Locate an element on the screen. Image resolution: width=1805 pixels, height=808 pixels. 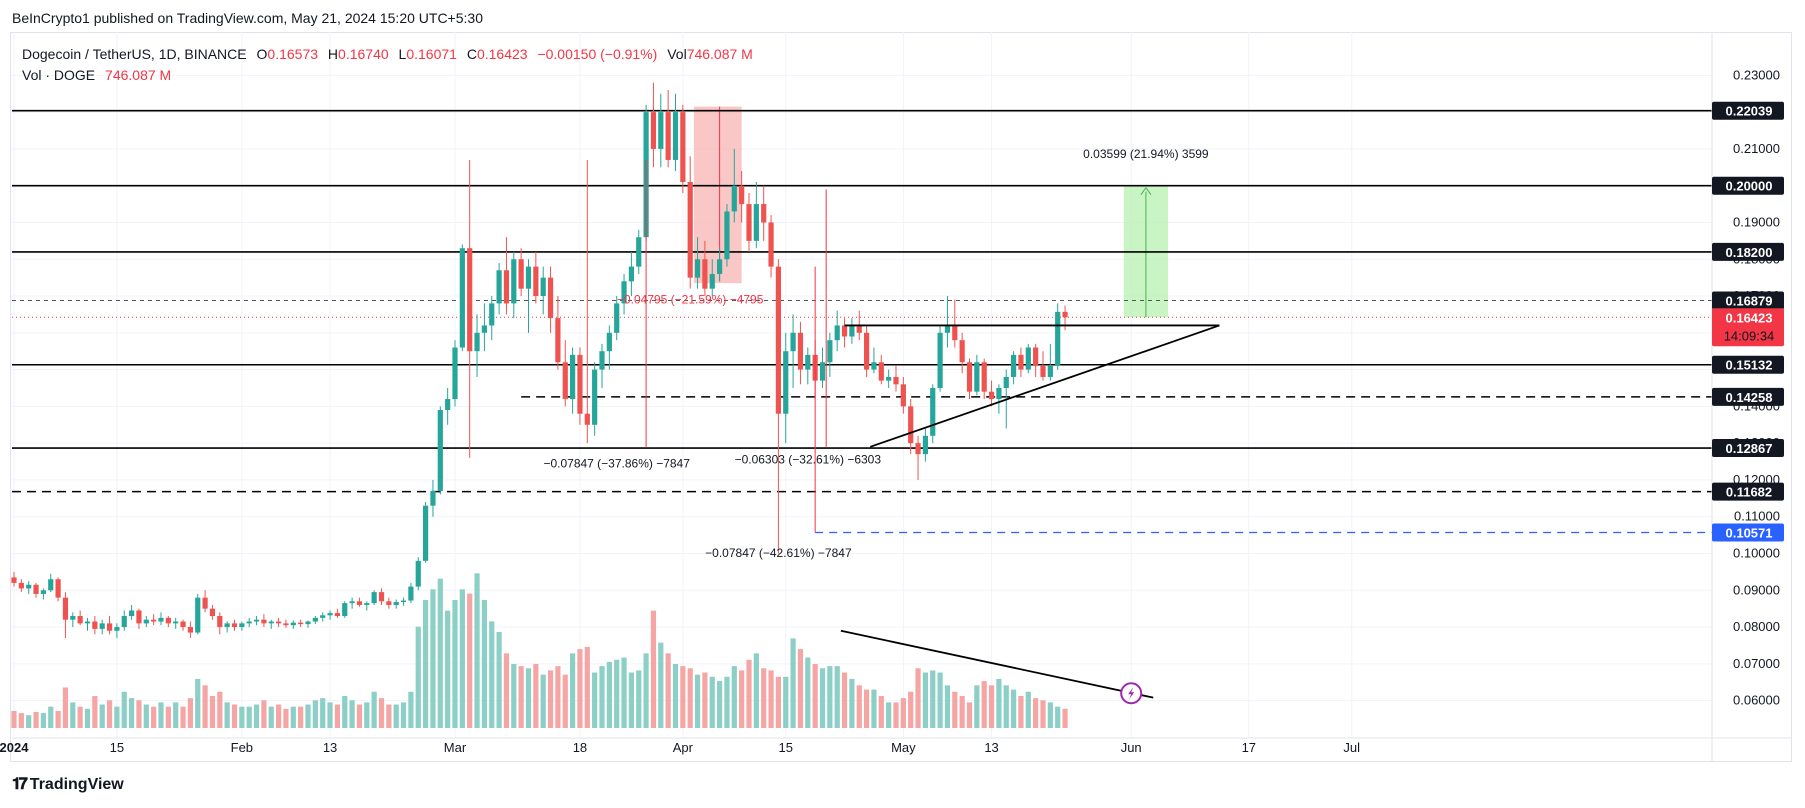
price-tick: 0.08000 is located at coordinates (1756, 626).